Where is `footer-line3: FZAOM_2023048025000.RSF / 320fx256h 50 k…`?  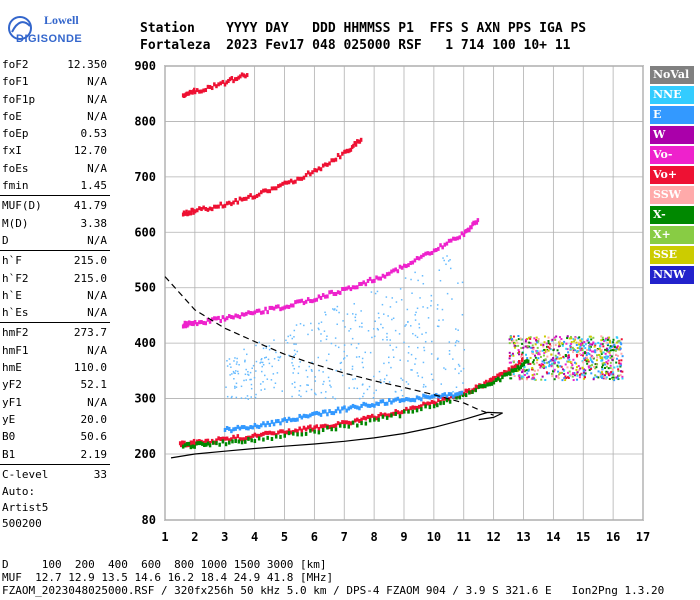
footer-line3: FZAOM_2023048025000.RSF / 320fx256h 50 k… is located at coordinates (333, 590).